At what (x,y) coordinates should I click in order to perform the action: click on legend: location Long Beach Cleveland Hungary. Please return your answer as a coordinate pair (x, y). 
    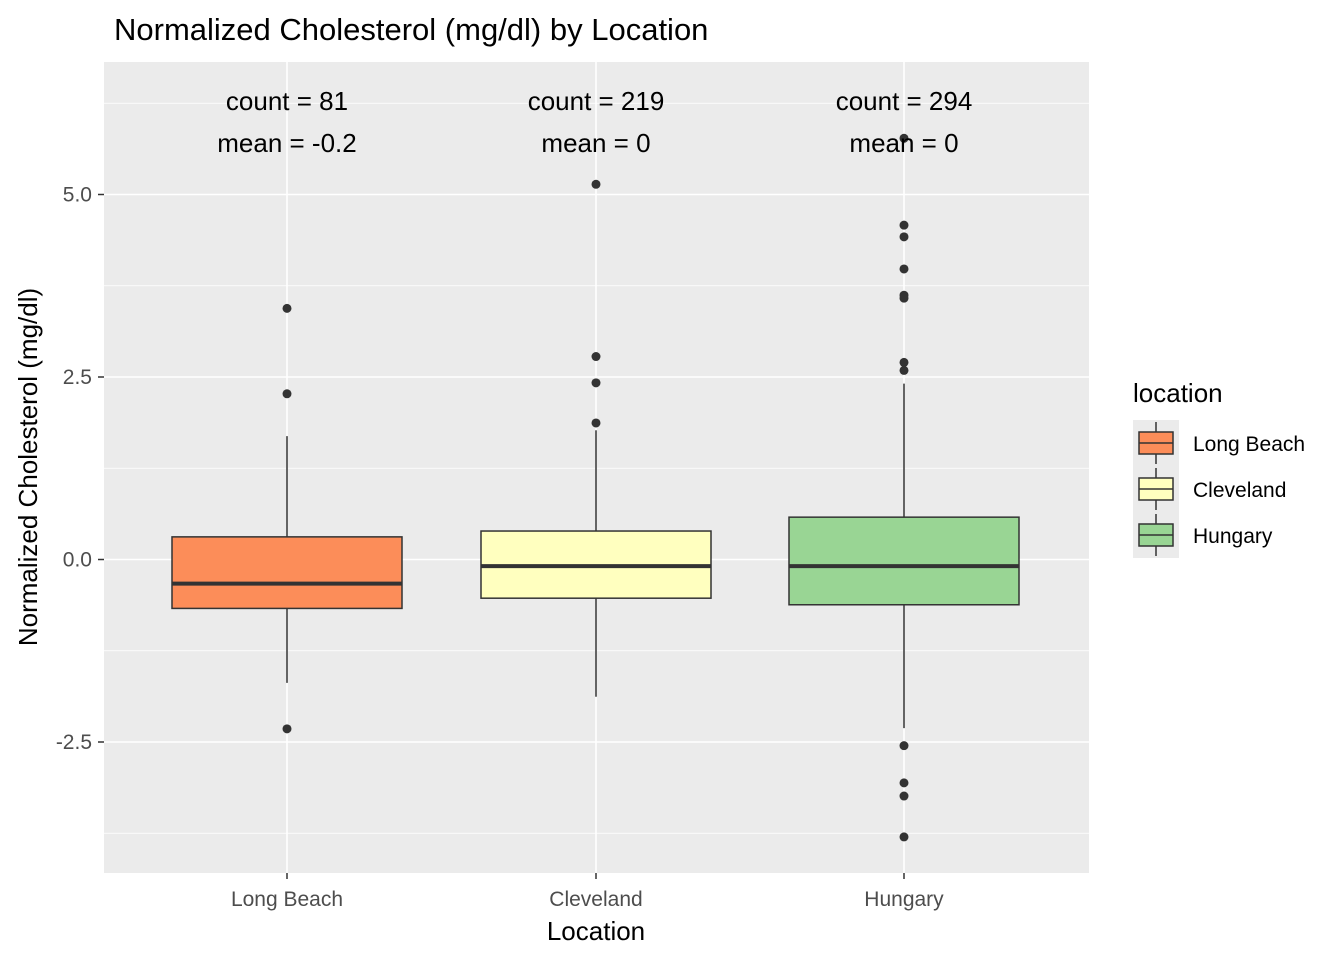
    Looking at the image, I should click on (1219, 468).